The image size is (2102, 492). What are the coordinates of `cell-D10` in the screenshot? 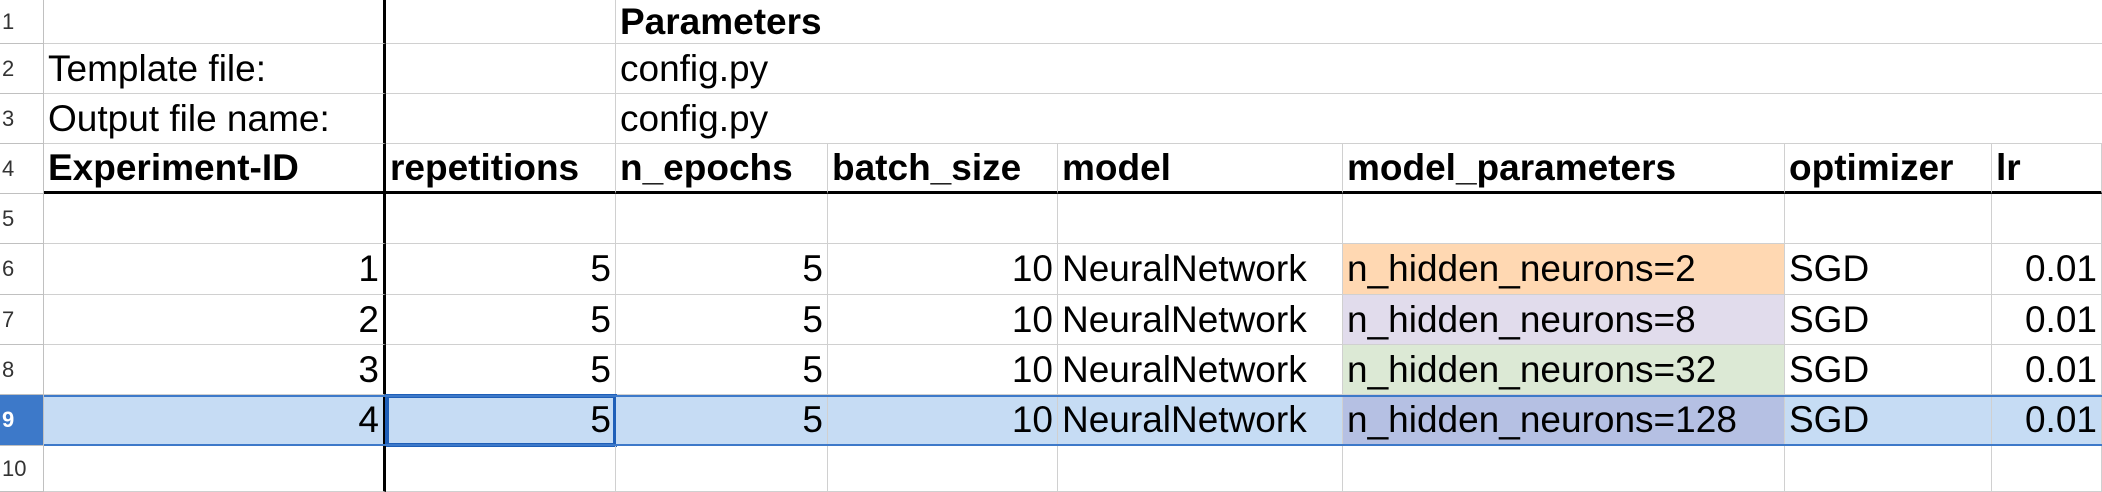 It's located at (943, 469).